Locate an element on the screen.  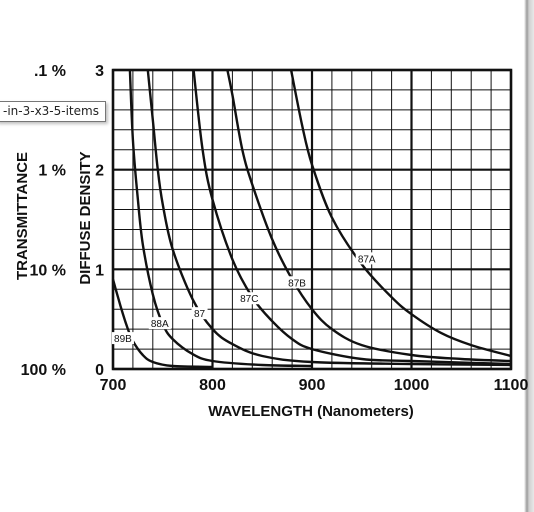
curve-label-87c: 87C is located at coordinates (249, 299).